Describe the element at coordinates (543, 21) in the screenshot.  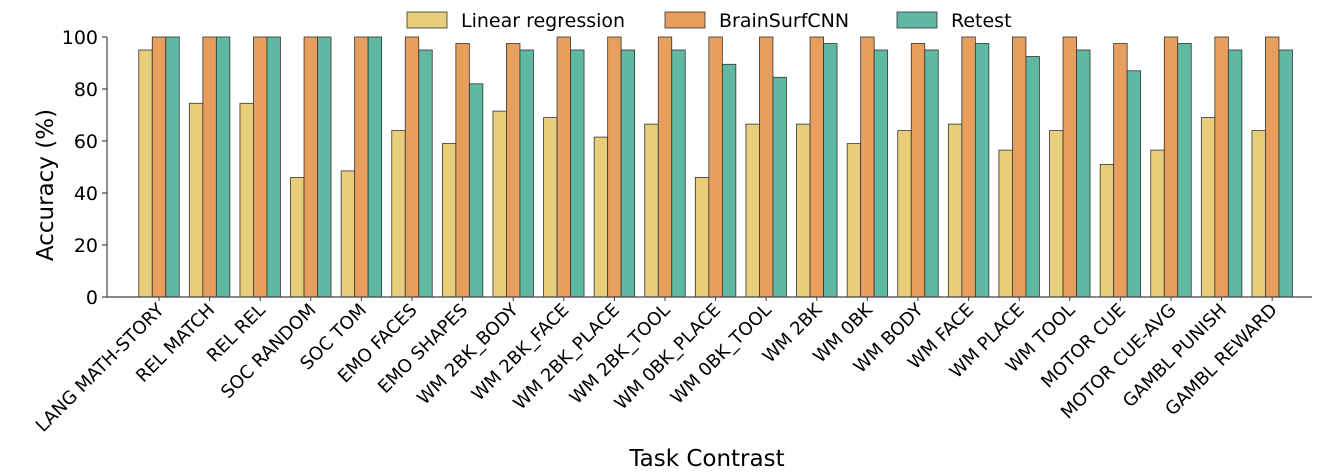
I see `legend-label: Linear regression` at that location.